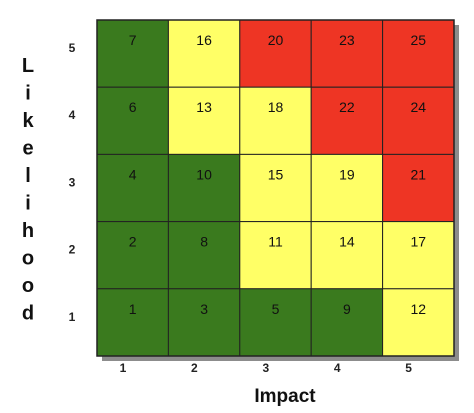 The height and width of the screenshot is (413, 474). What do you see at coordinates (204, 107) in the screenshot?
I see `cell-value-label: 13` at bounding box center [204, 107].